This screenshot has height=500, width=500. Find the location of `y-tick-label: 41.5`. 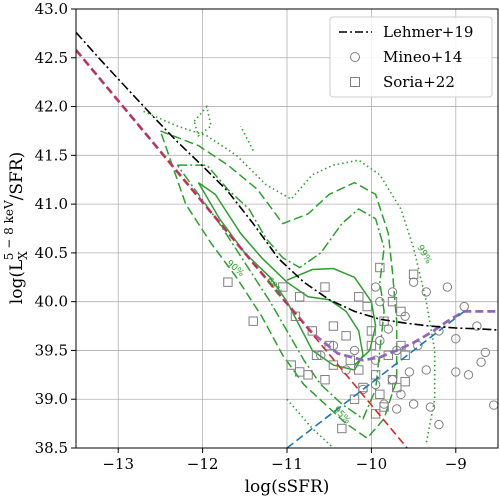

y-tick-label: 41.5 is located at coordinates (51, 155).